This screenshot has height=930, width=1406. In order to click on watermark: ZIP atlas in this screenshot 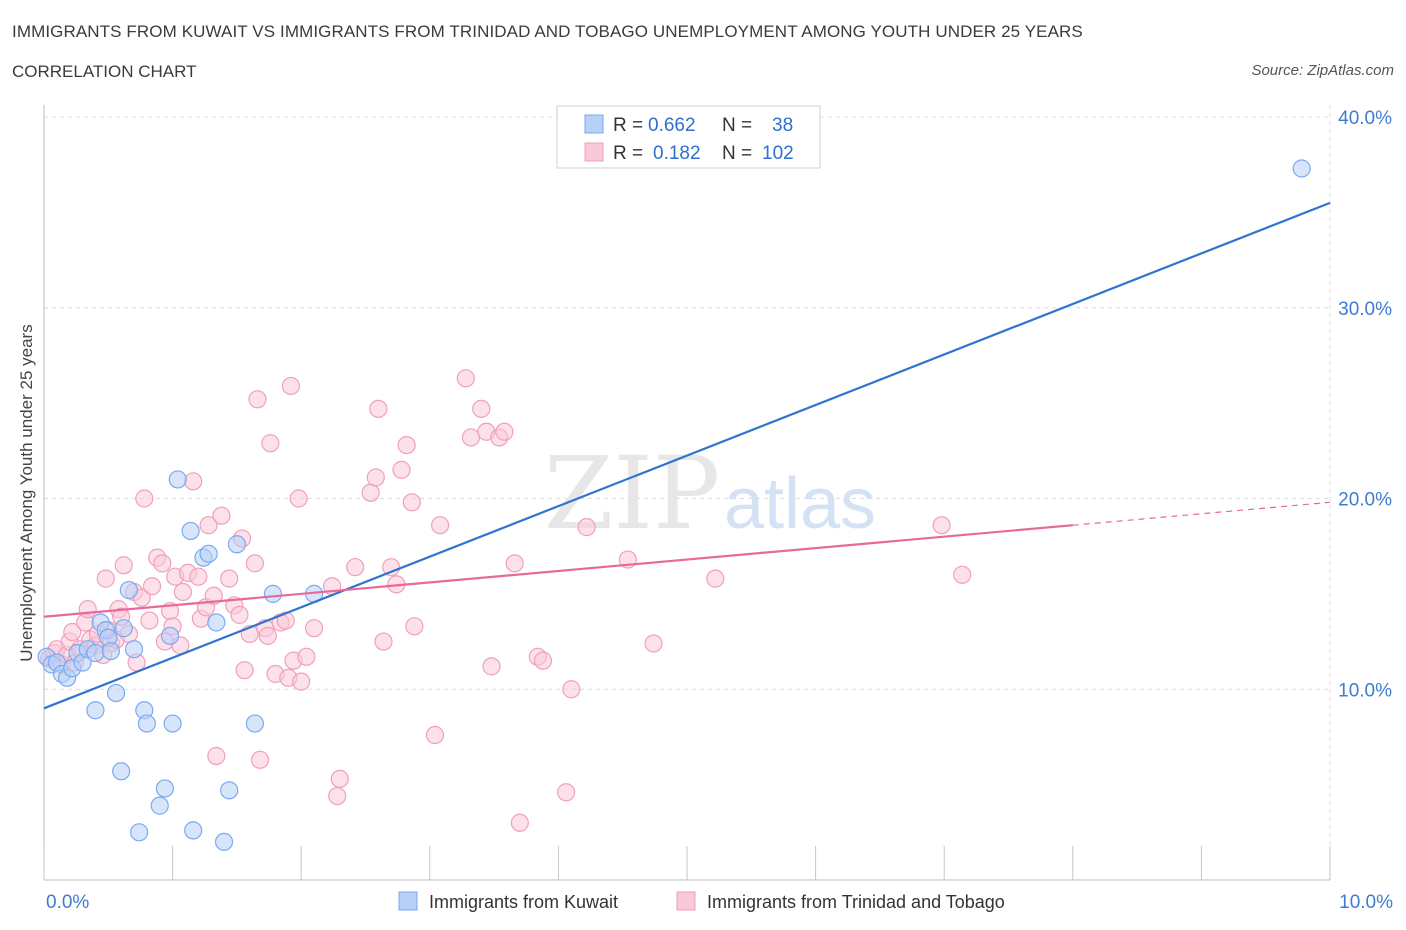, I will do `click(710, 493)`.